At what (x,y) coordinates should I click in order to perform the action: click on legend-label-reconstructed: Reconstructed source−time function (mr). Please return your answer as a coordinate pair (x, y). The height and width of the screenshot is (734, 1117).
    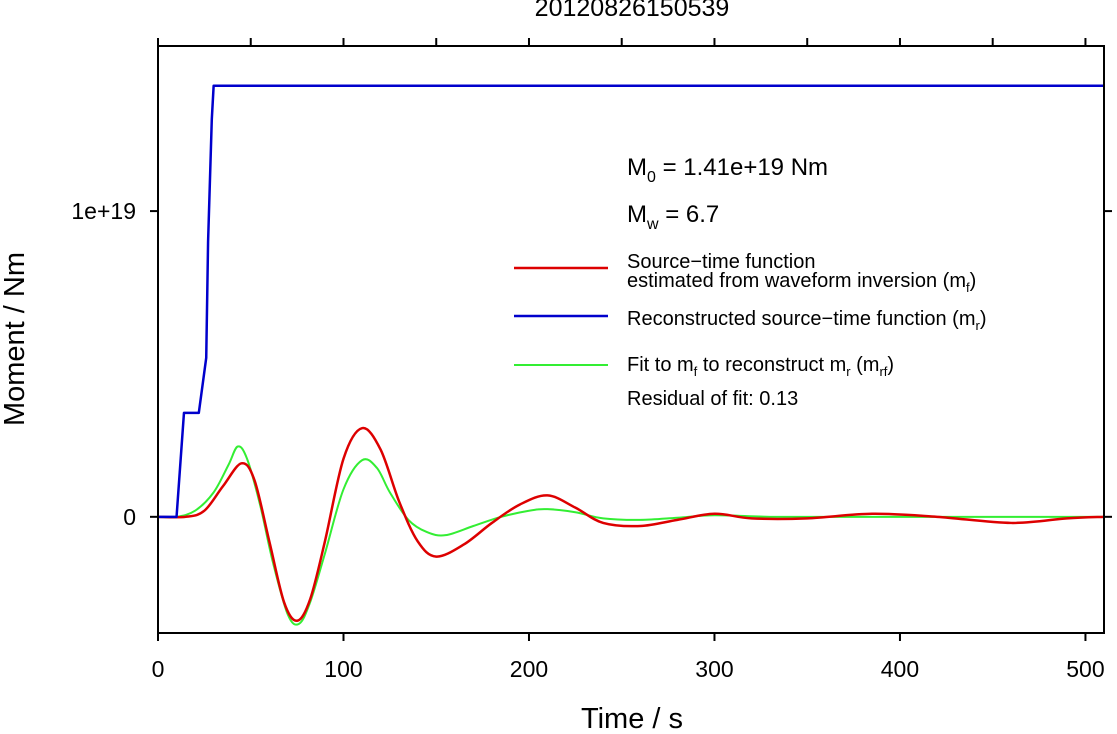
    Looking at the image, I should click on (807, 320).